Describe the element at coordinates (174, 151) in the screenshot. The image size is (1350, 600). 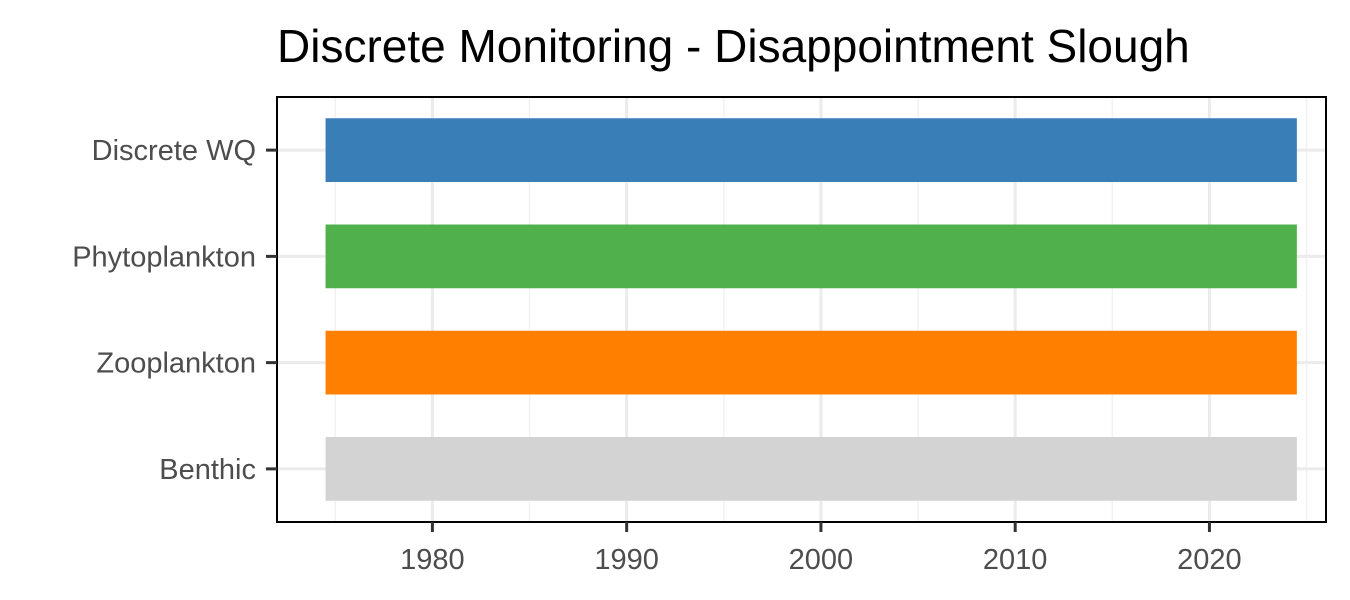
I see `y-tick-label: Discrete WQ` at that location.